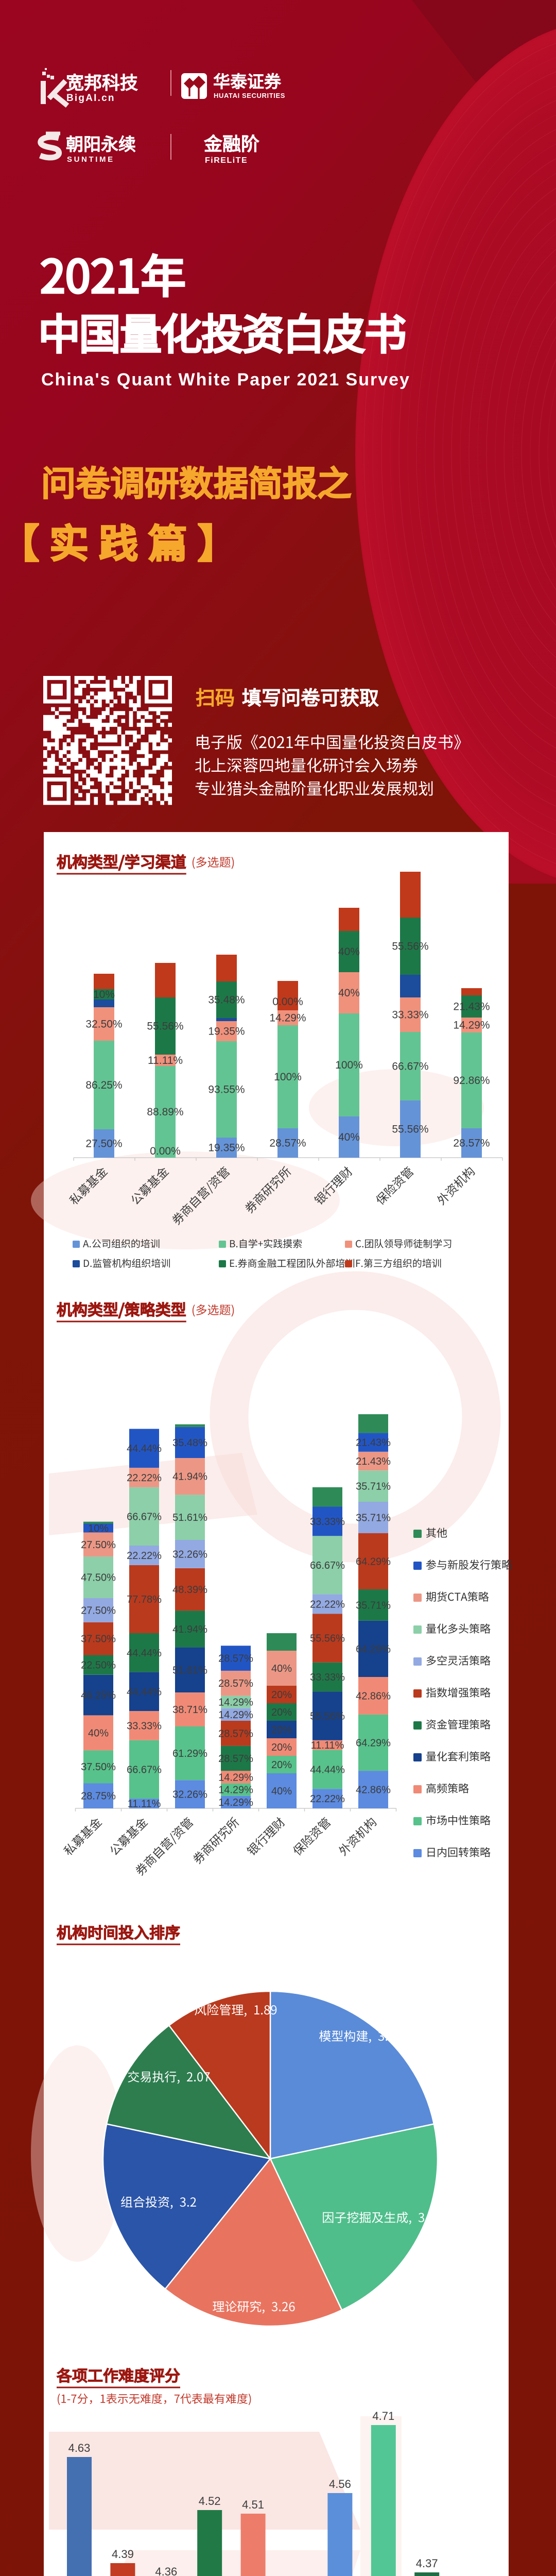 The image size is (556, 2576). I want to click on svg-text: 38.71%, so click(189, 1710).